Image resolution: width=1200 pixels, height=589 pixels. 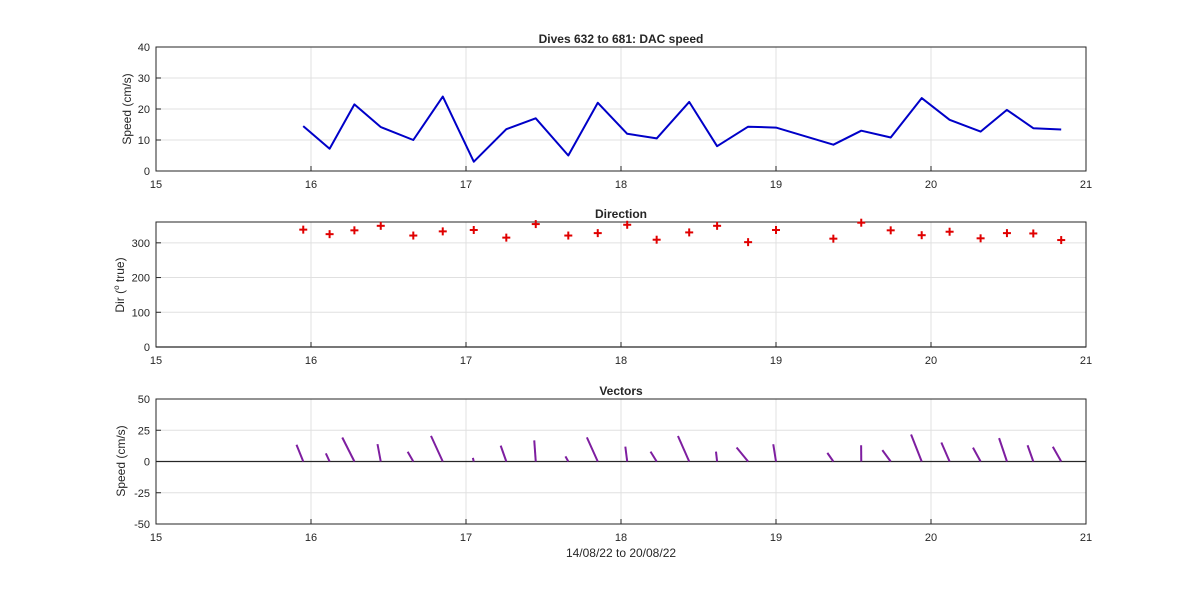 What do you see at coordinates (147, 463) in the screenshot?
I see `vectors-ytick-label: 0` at bounding box center [147, 463].